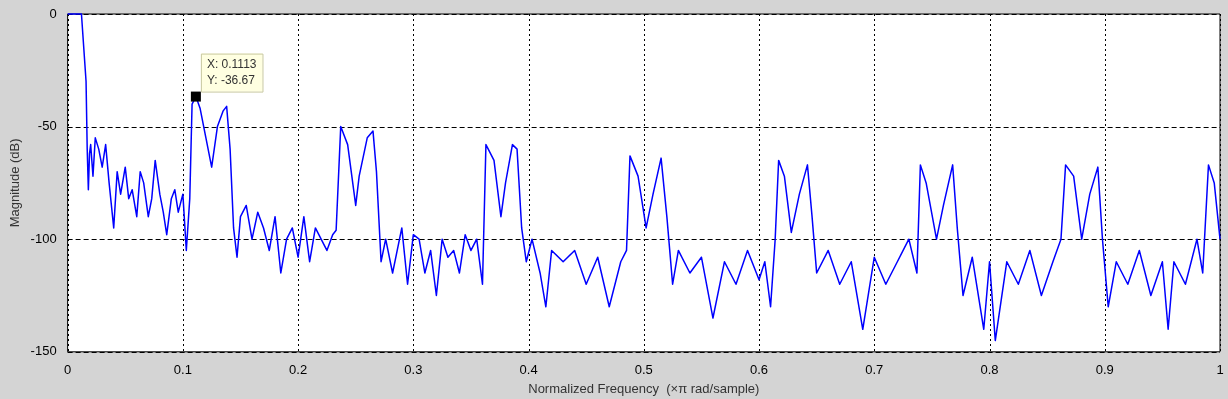 The image size is (1228, 399). What do you see at coordinates (528, 370) in the screenshot?
I see `x-tick-label: 0.4` at bounding box center [528, 370].